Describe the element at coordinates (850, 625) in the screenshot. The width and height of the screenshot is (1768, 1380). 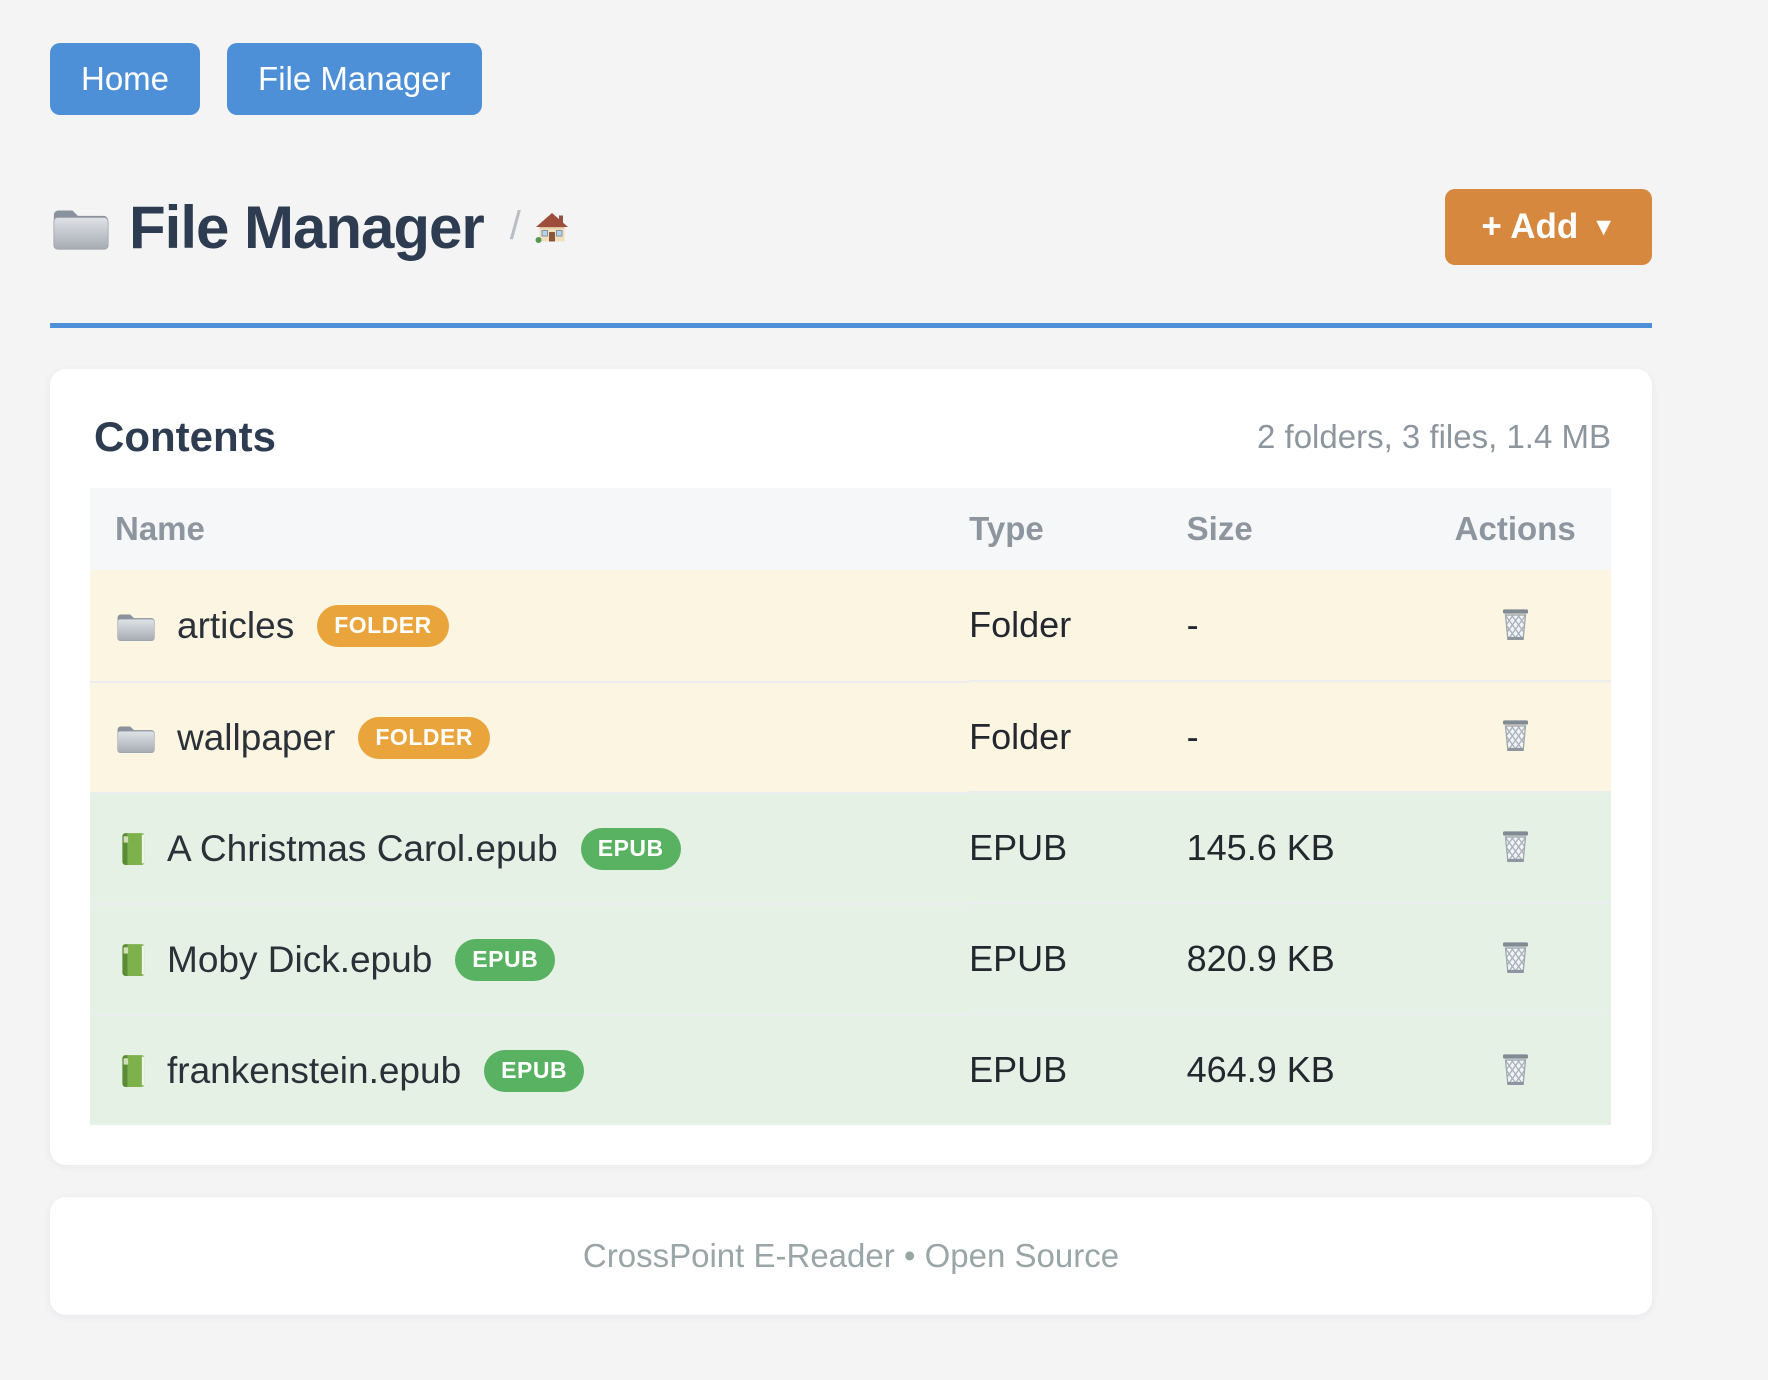
I see `table-row: articles FOLDER Folder -` at that location.